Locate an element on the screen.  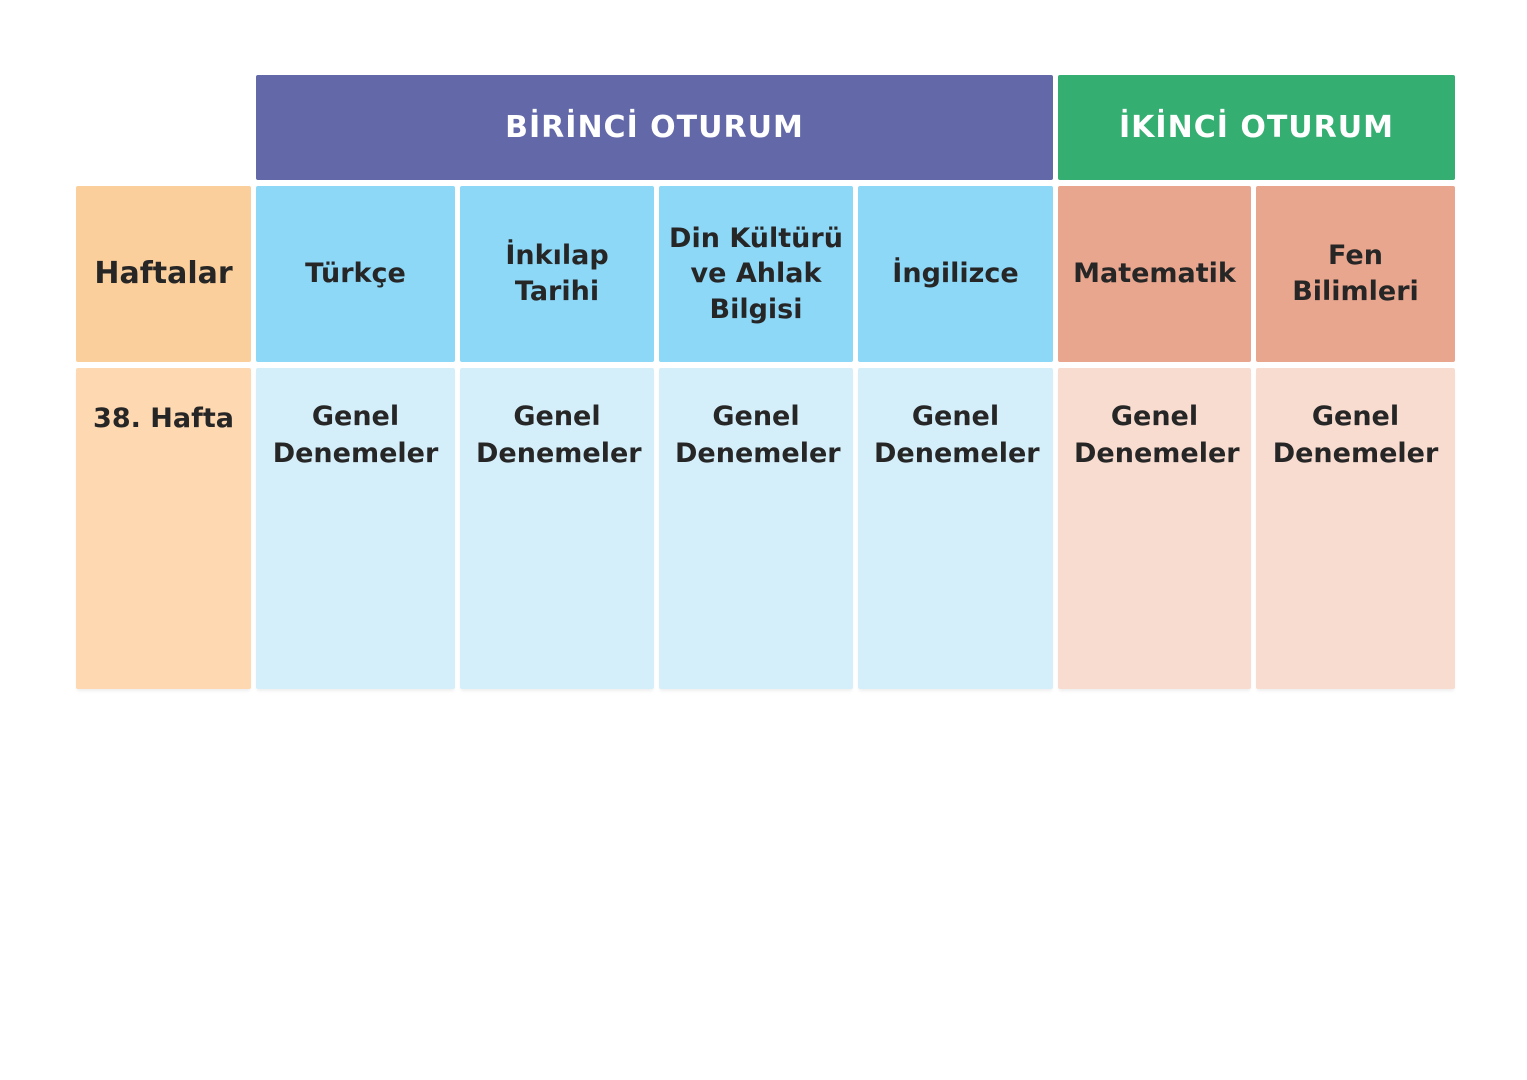
column-header-matematik: Matematik is located at coordinates (1154, 274).